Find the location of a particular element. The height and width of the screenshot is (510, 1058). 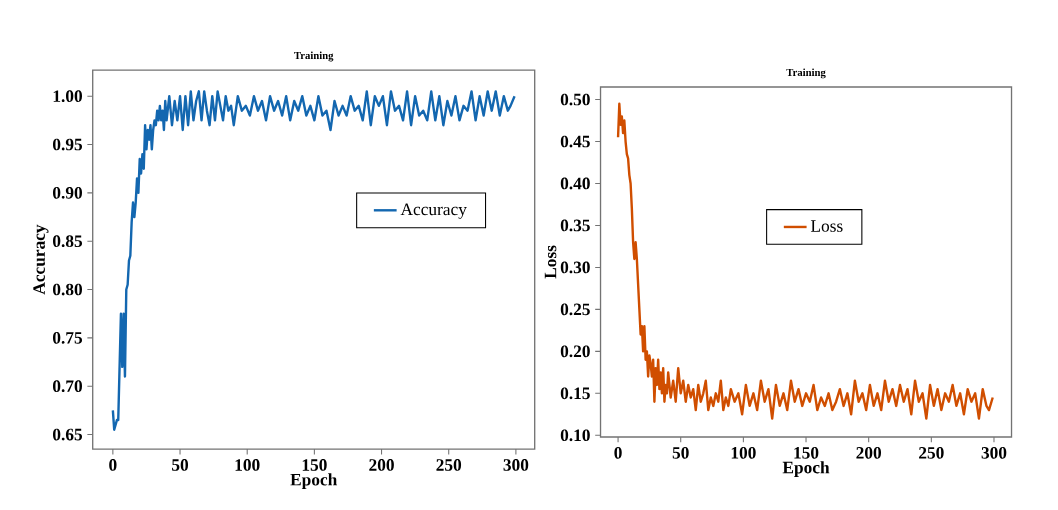

y-tick-label: 0.70 is located at coordinates (68, 386).